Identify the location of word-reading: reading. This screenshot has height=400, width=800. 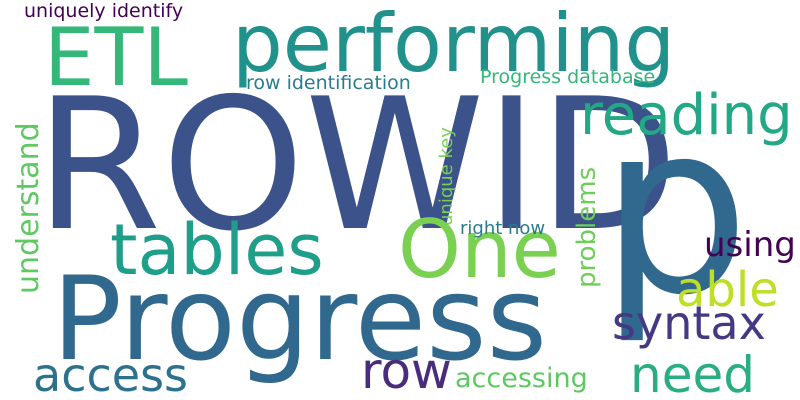
(686, 115).